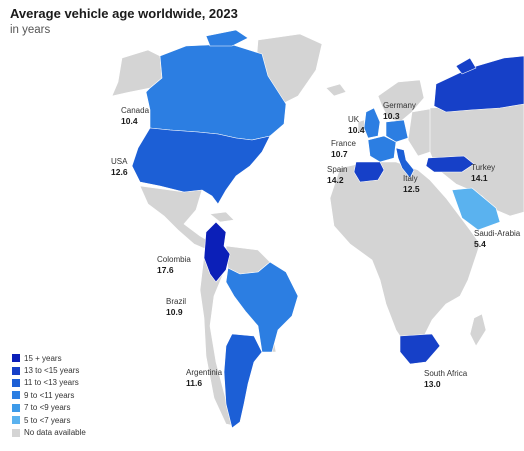  What do you see at coordinates (262, 307) in the screenshot?
I see `country-brazil` at bounding box center [262, 307].